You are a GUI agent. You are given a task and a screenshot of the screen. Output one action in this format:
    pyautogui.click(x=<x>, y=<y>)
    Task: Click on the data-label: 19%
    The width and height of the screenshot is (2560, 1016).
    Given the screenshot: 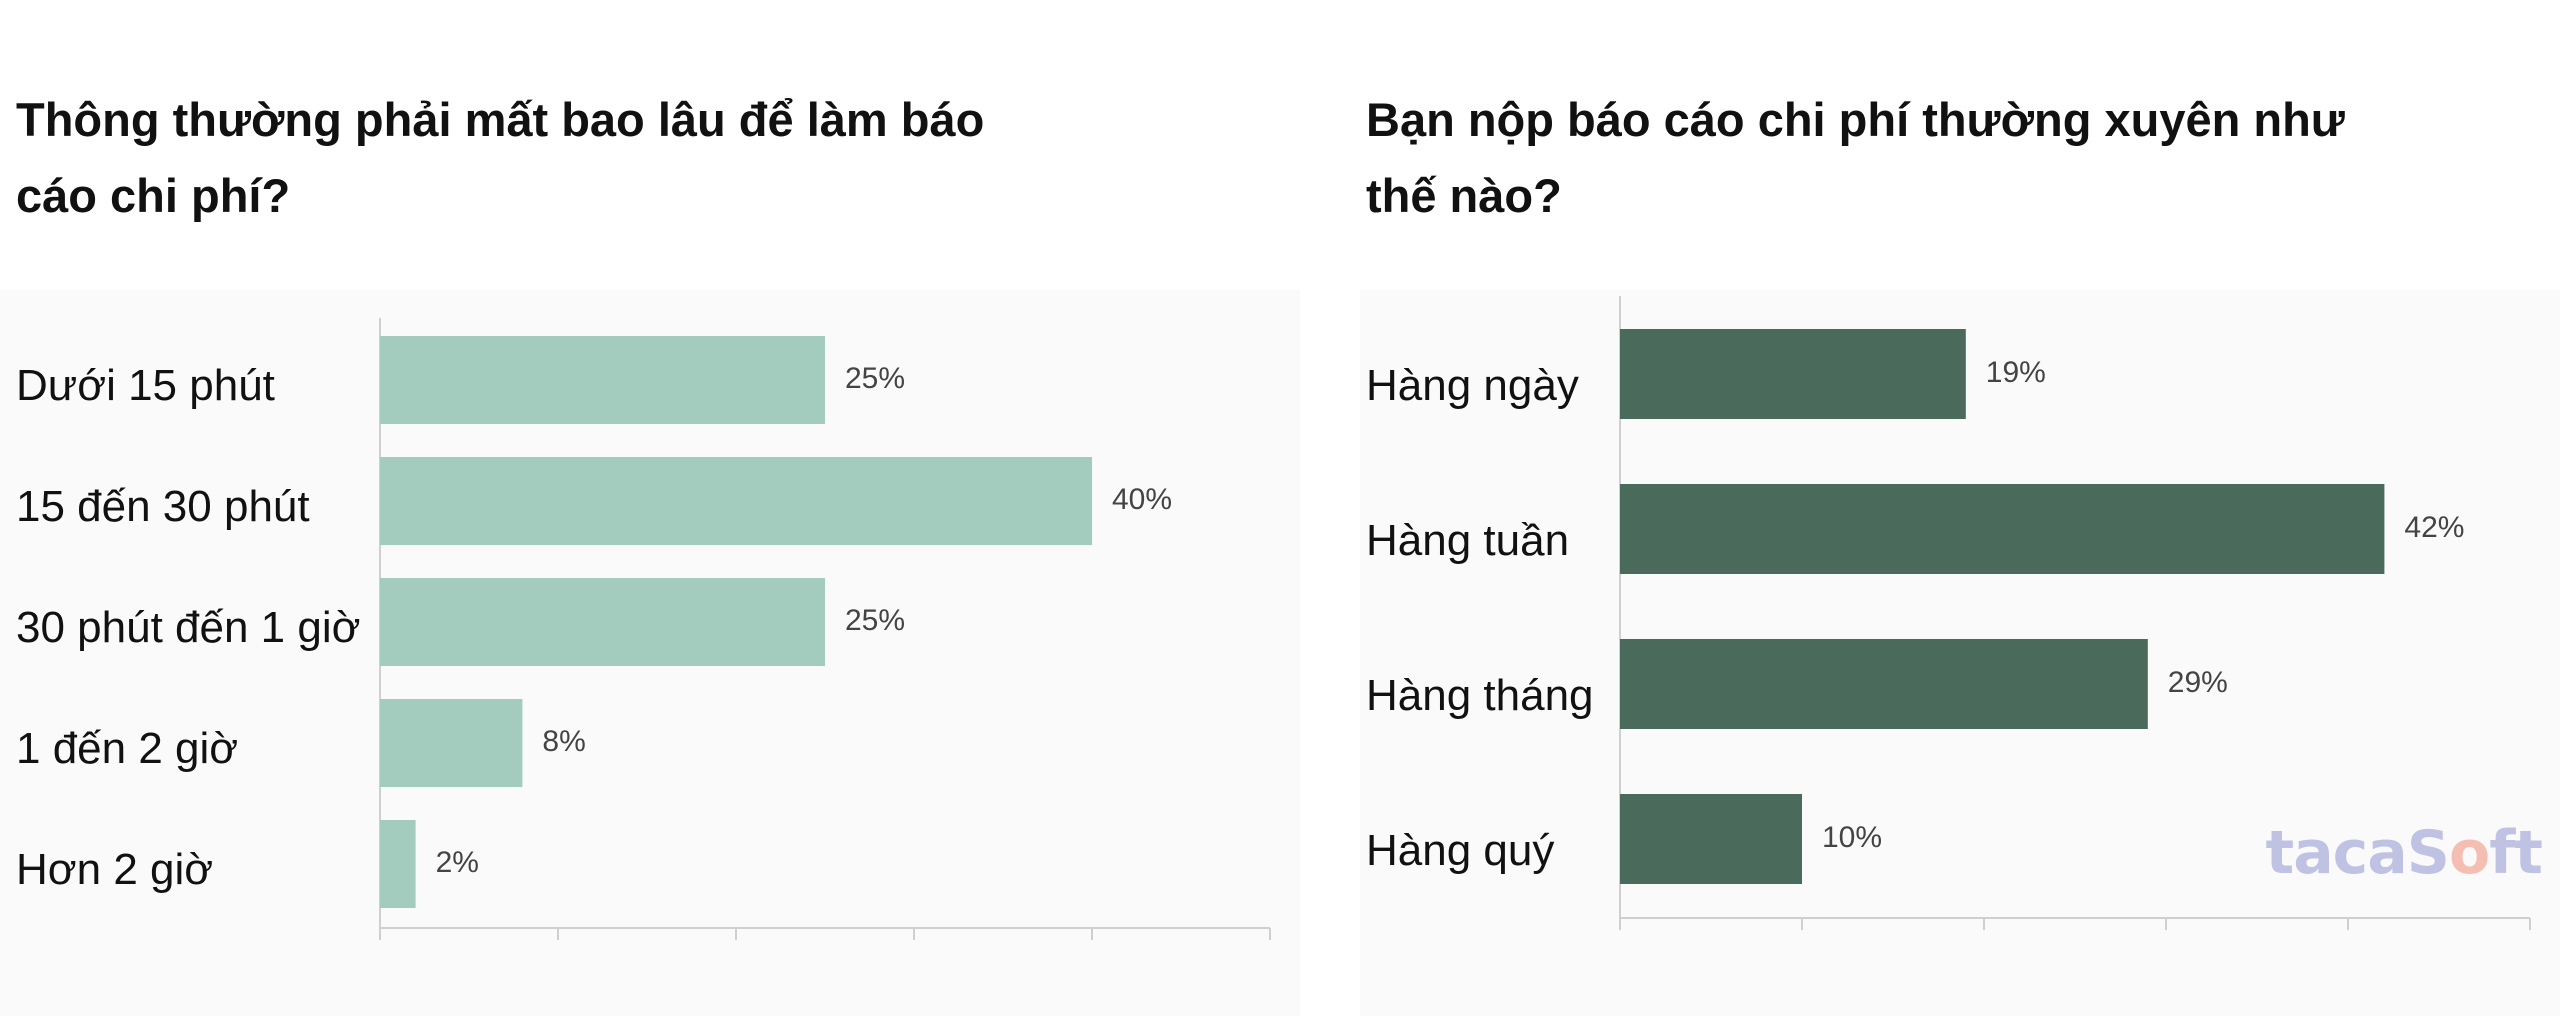 What is the action you would take?
    pyautogui.click(x=2016, y=372)
    